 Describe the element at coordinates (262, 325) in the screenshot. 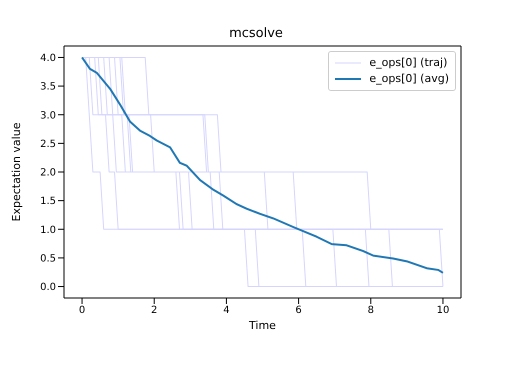

I see `x-axis-title: Time` at that location.